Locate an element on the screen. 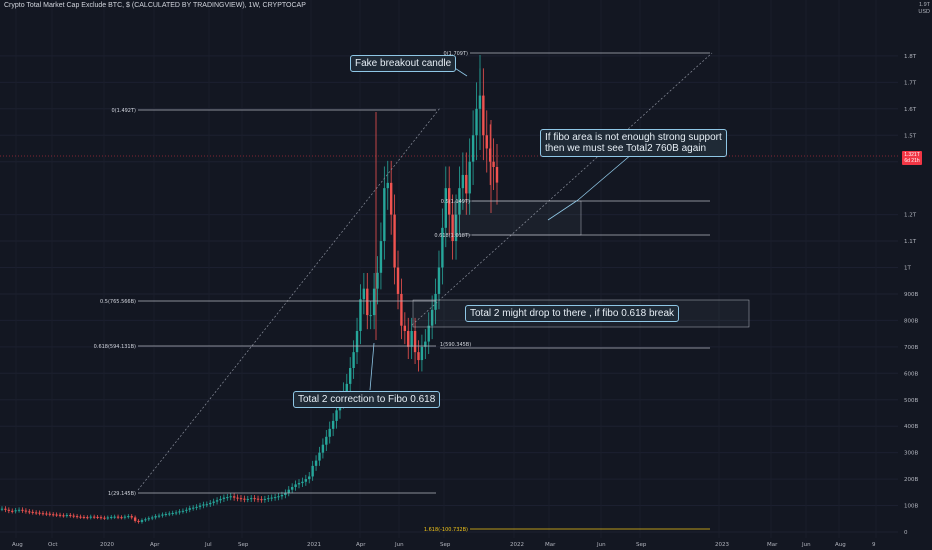  fib-big-0-label: 0(1.492T) is located at coordinates (124, 111).